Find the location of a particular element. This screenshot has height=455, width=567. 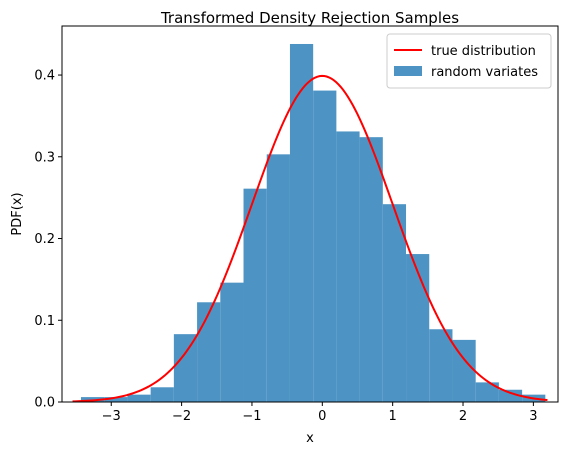

y-tick-label: 0.0 is located at coordinates (44, 403).